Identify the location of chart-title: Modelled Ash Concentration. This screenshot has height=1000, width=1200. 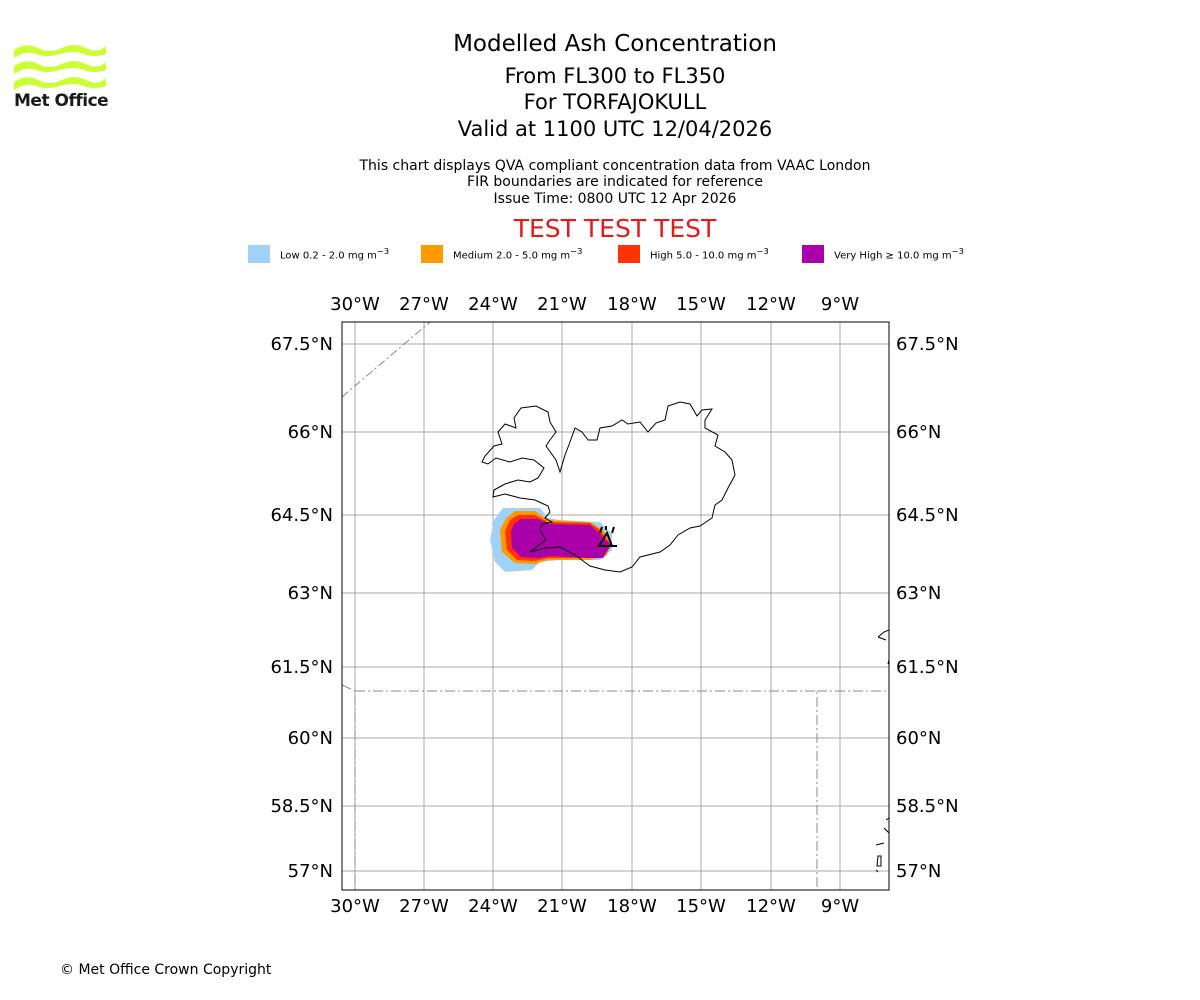
(615, 44).